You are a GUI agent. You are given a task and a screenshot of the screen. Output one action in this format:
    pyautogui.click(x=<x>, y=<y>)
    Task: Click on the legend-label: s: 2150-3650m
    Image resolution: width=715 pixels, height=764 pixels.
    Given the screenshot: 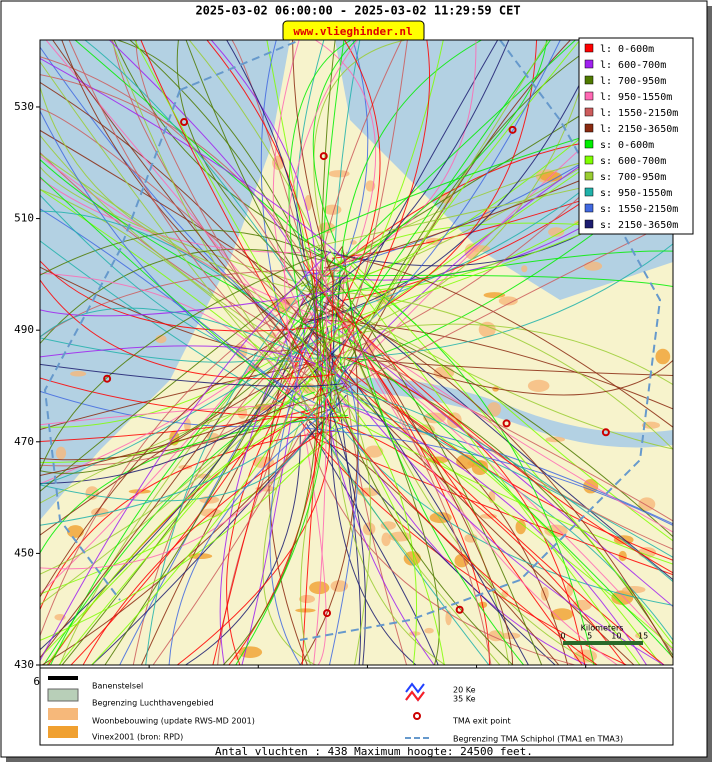 What is the action you would take?
    pyautogui.click(x=639, y=225)
    